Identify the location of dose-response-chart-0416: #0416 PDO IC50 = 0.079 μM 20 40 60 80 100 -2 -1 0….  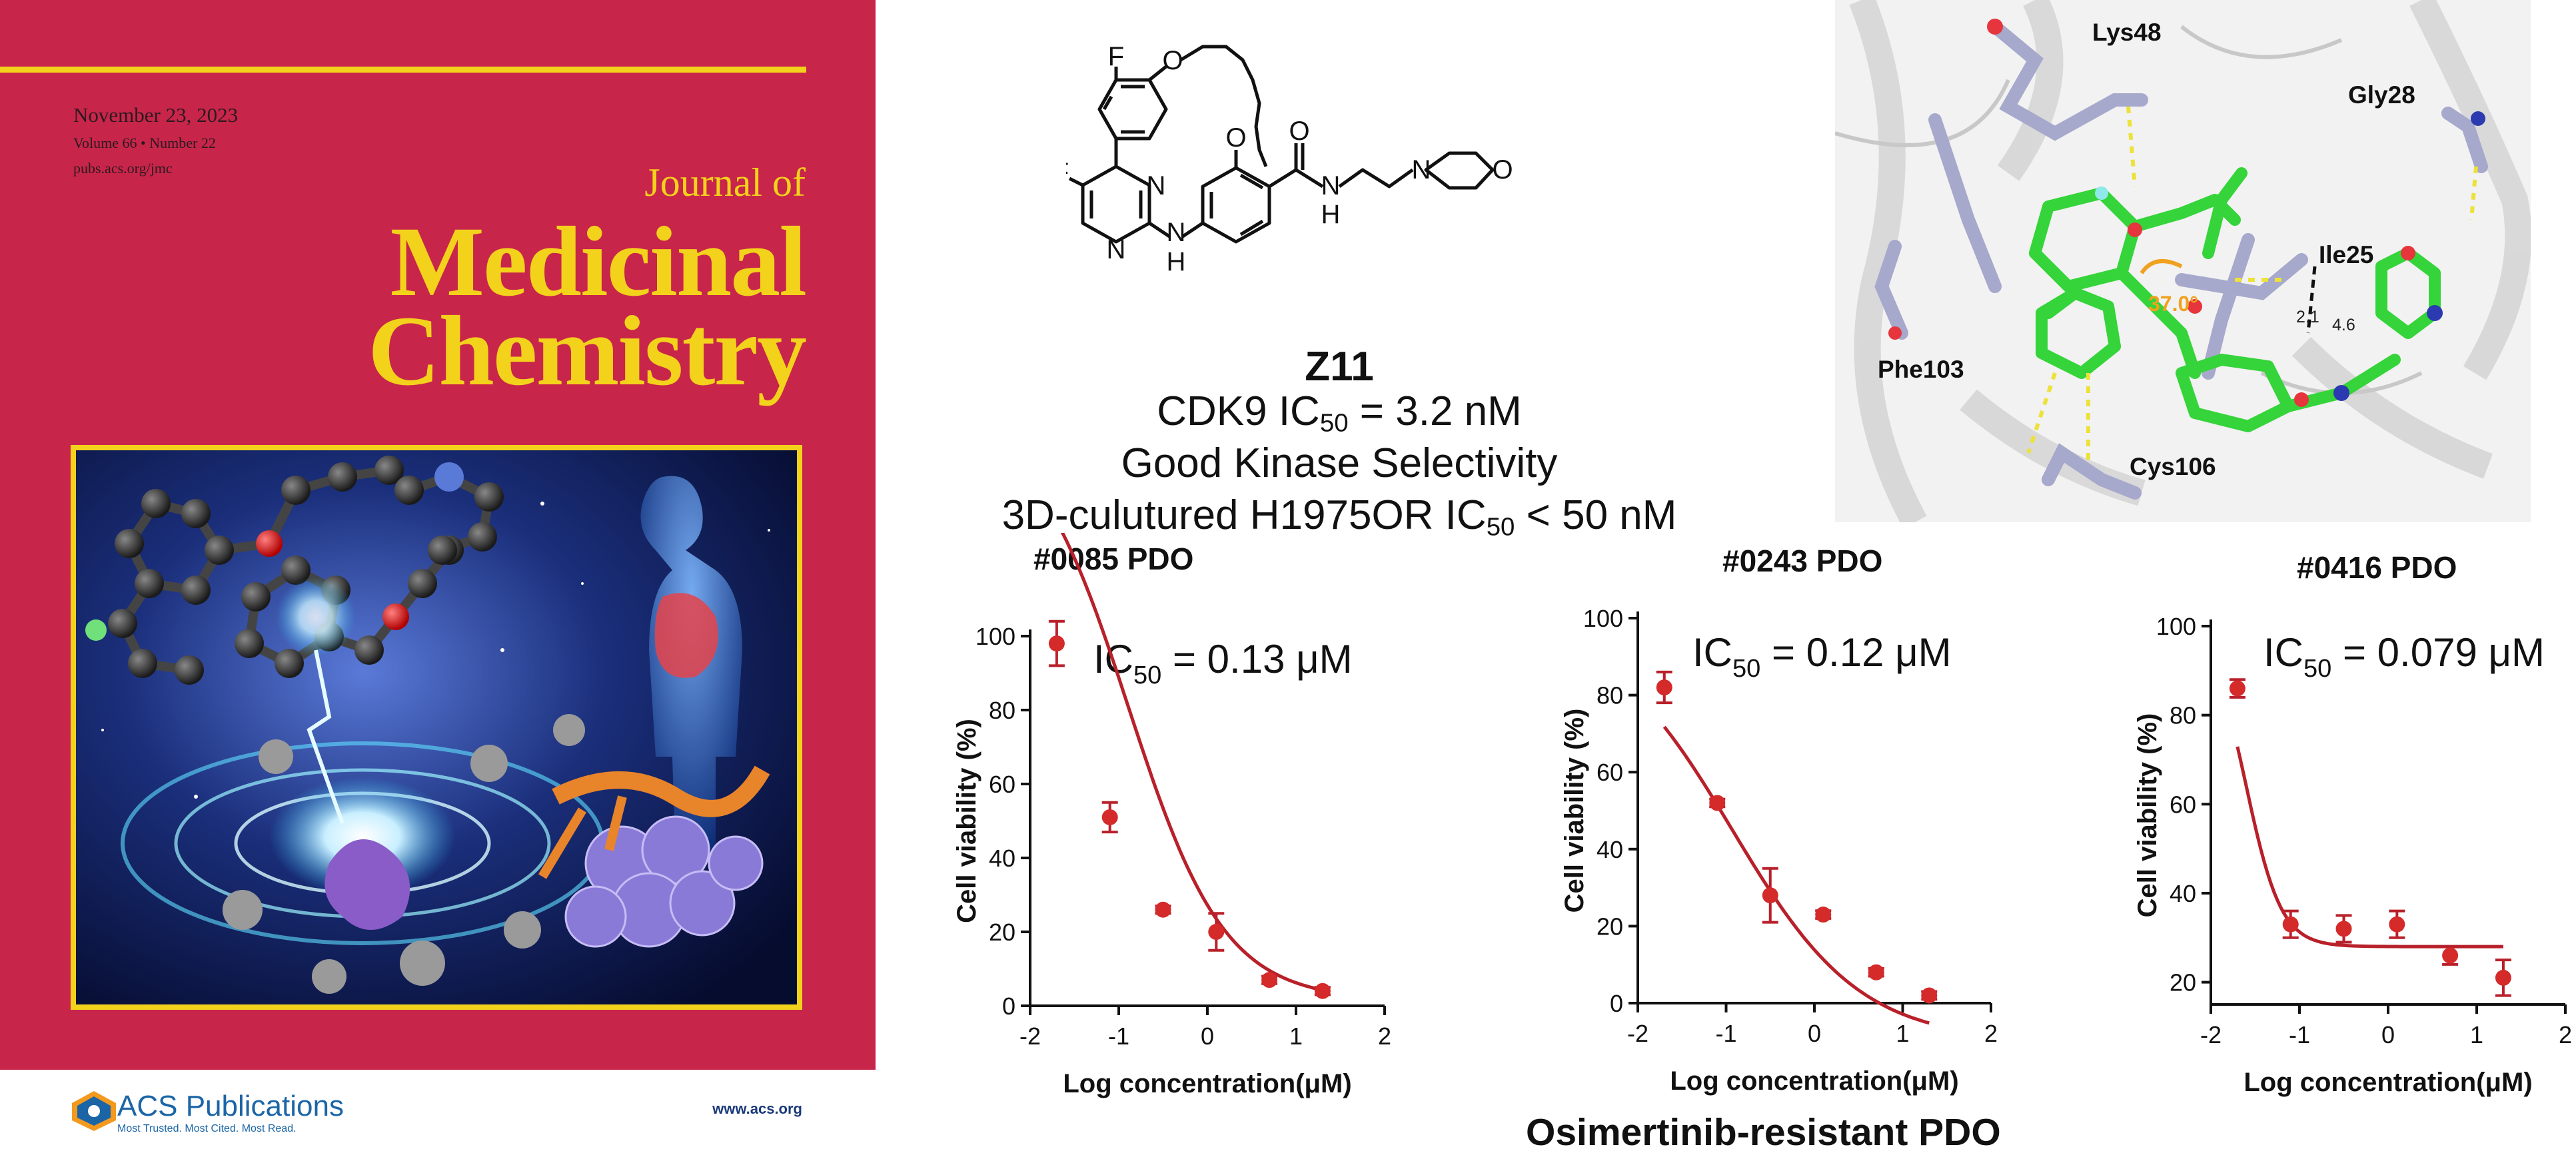
(2341, 826).